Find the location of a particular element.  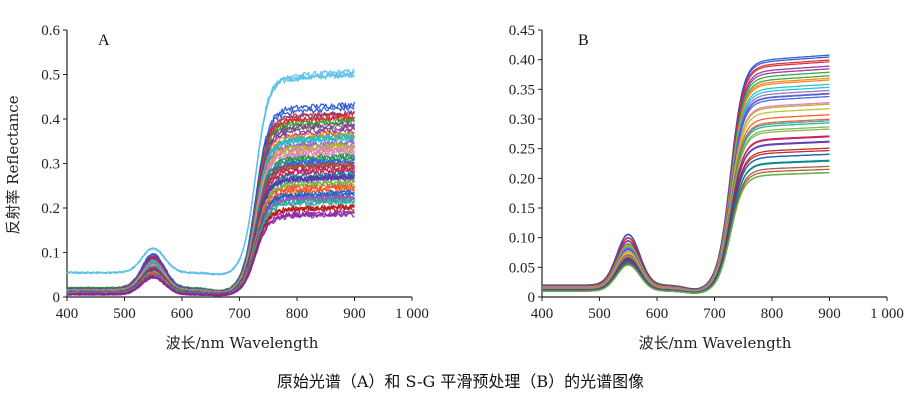

panel-label-a: A is located at coordinates (104, 40).